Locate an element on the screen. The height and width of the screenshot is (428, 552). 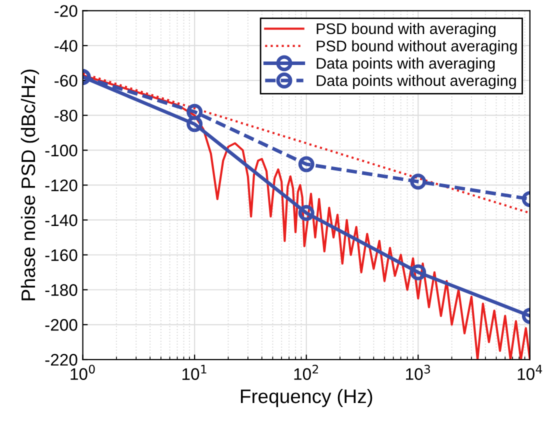
y-tick-label: -180 is located at coordinates (61, 290).